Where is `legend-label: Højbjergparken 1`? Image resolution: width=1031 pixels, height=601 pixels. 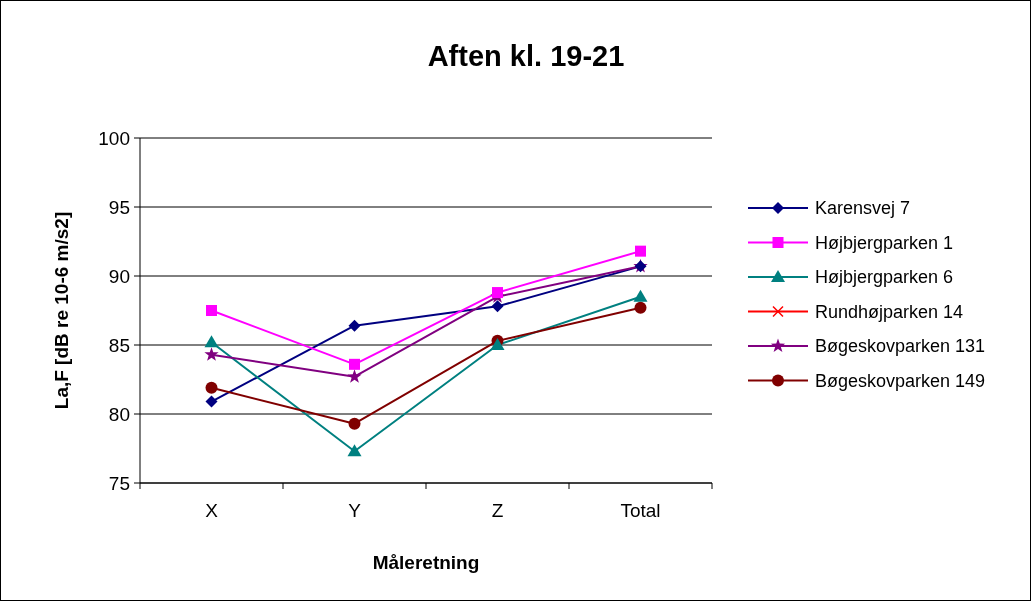
legend-label: Højbjergparken 1 is located at coordinates (884, 242).